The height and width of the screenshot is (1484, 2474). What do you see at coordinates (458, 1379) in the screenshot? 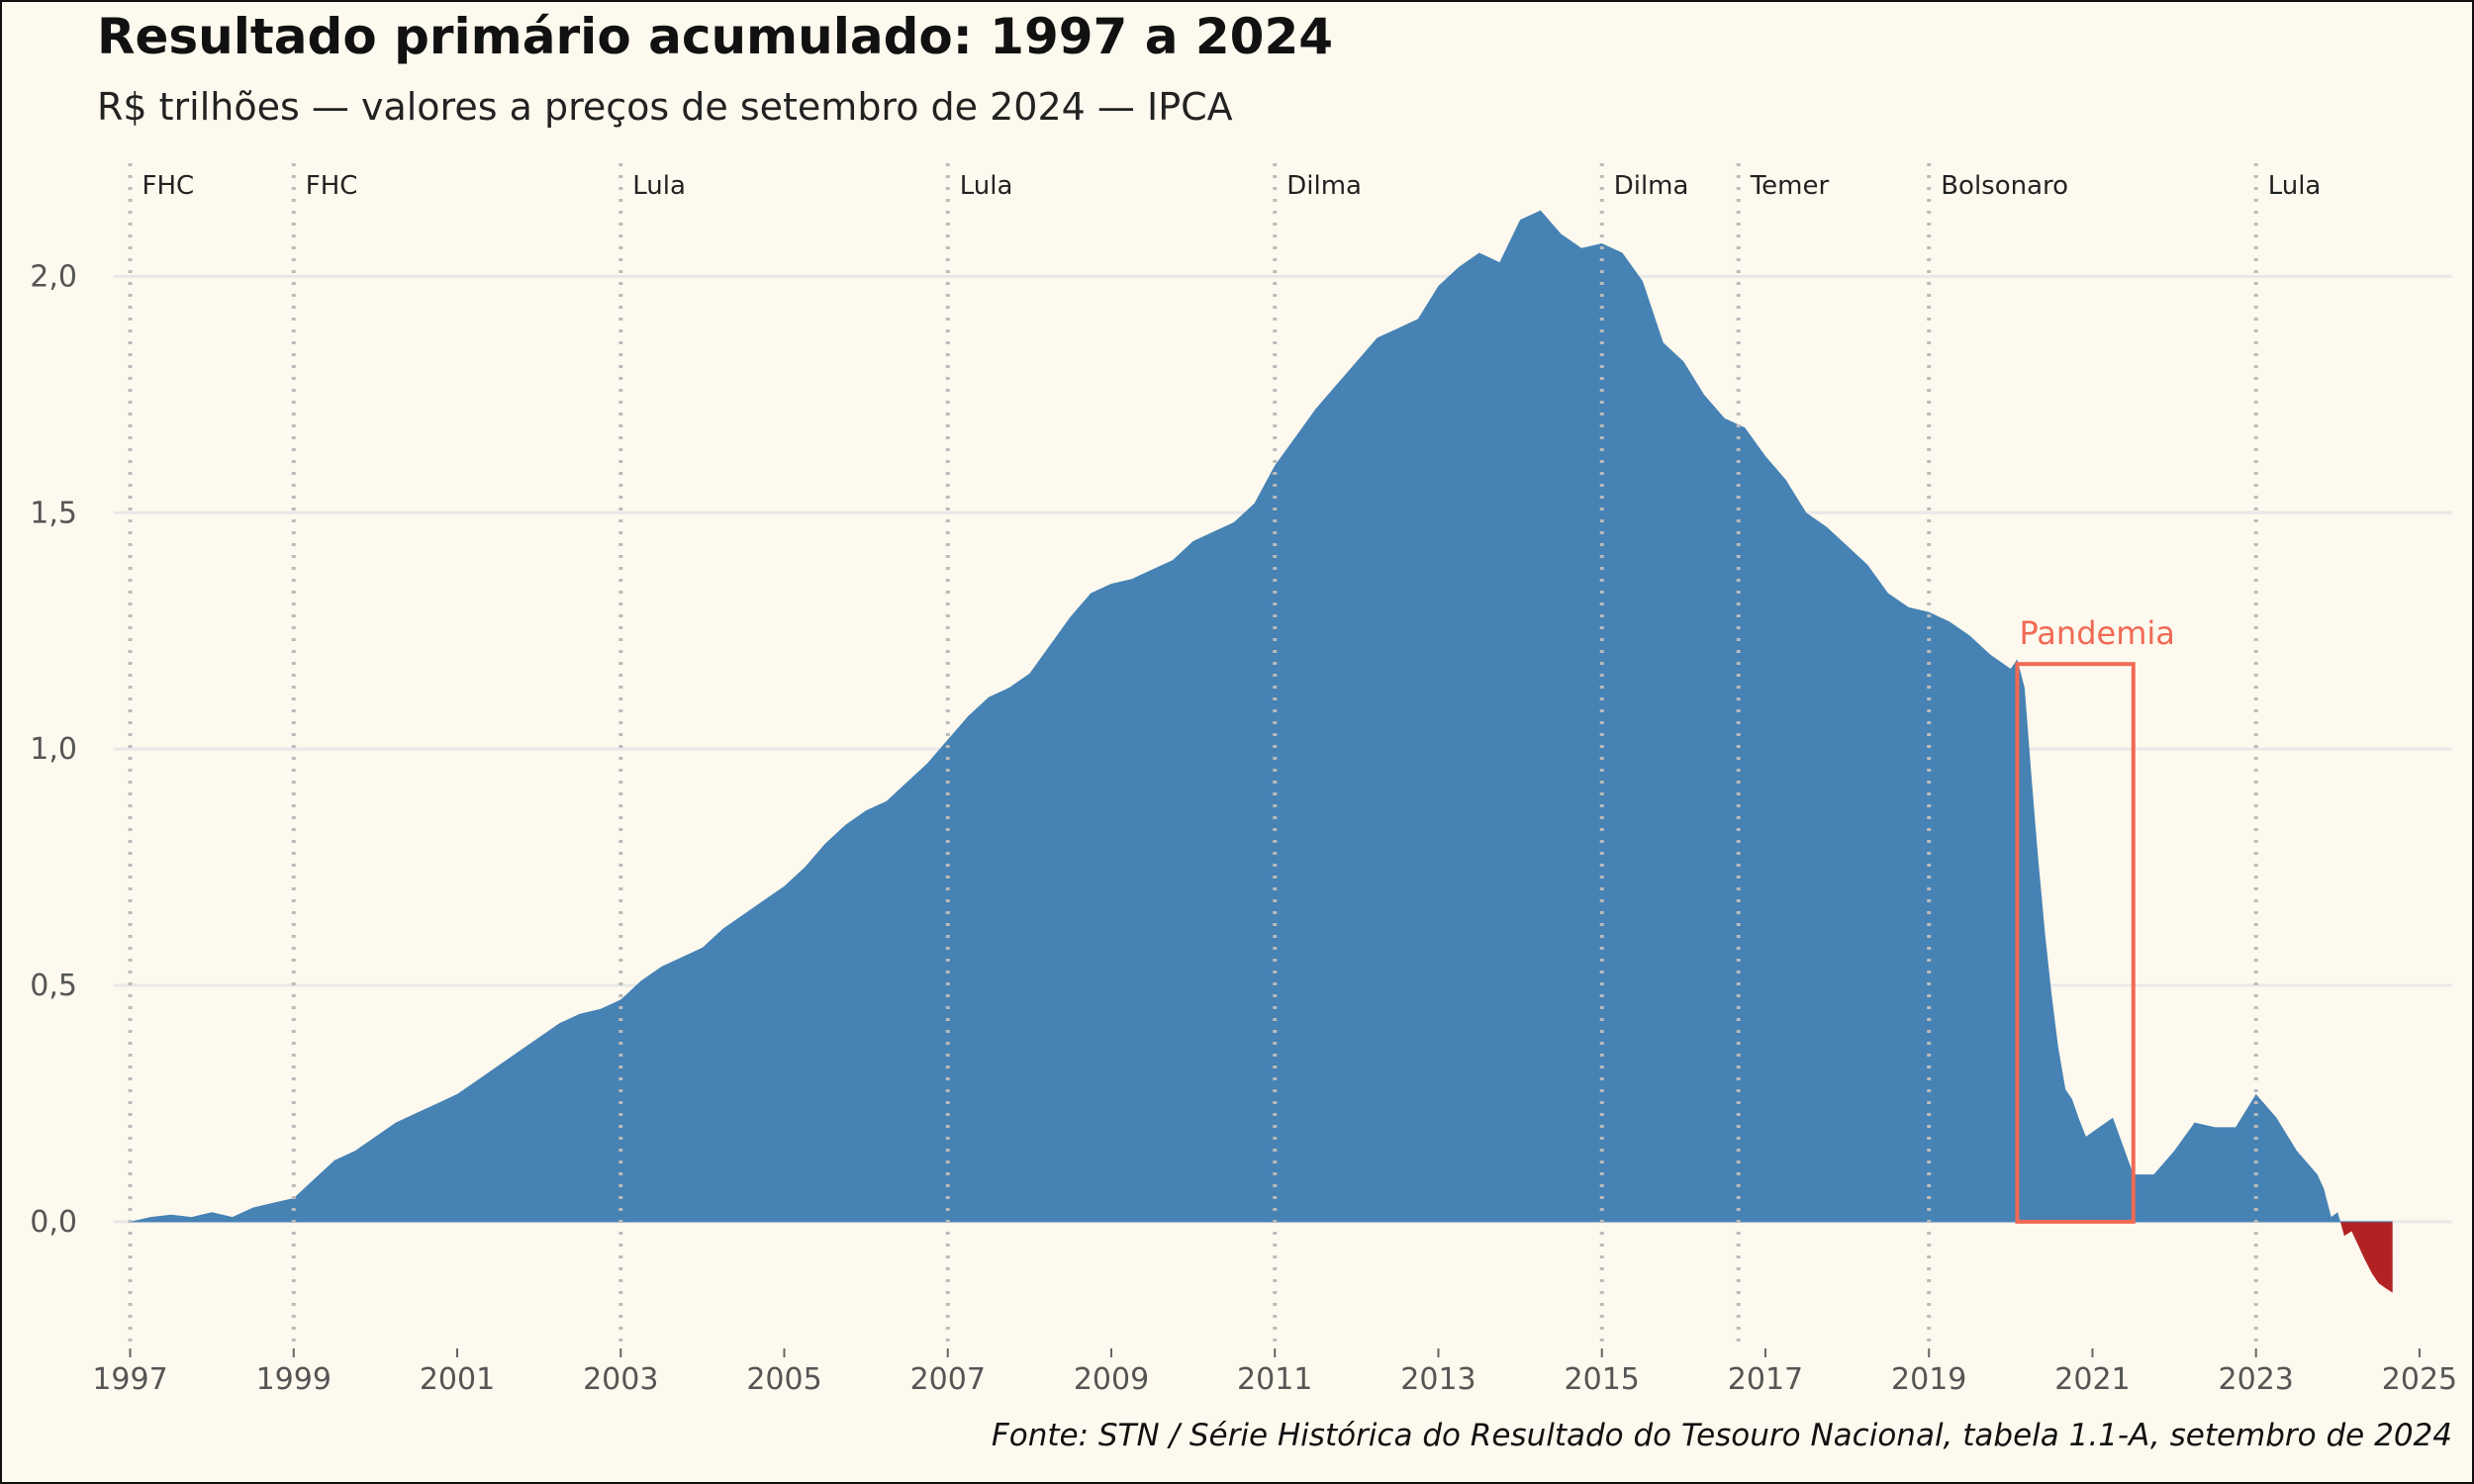
I see `x-tick-label: 2001` at bounding box center [458, 1379].